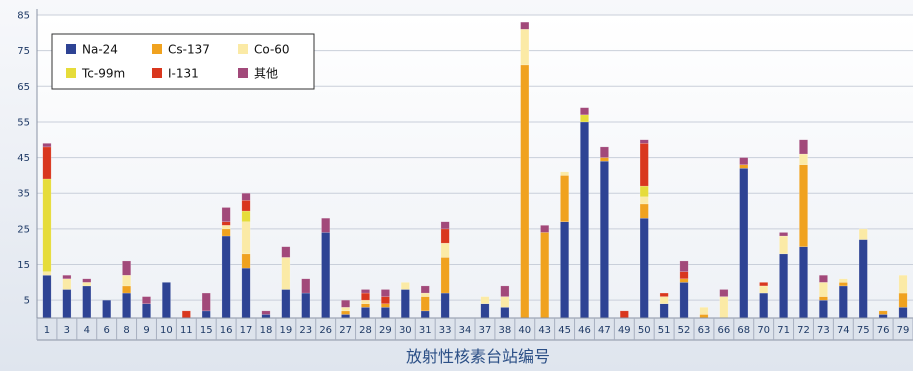 The height and width of the screenshot is (371, 913). Describe the element at coordinates (883, 330) in the screenshot. I see `x-tick-label: 76` at that location.